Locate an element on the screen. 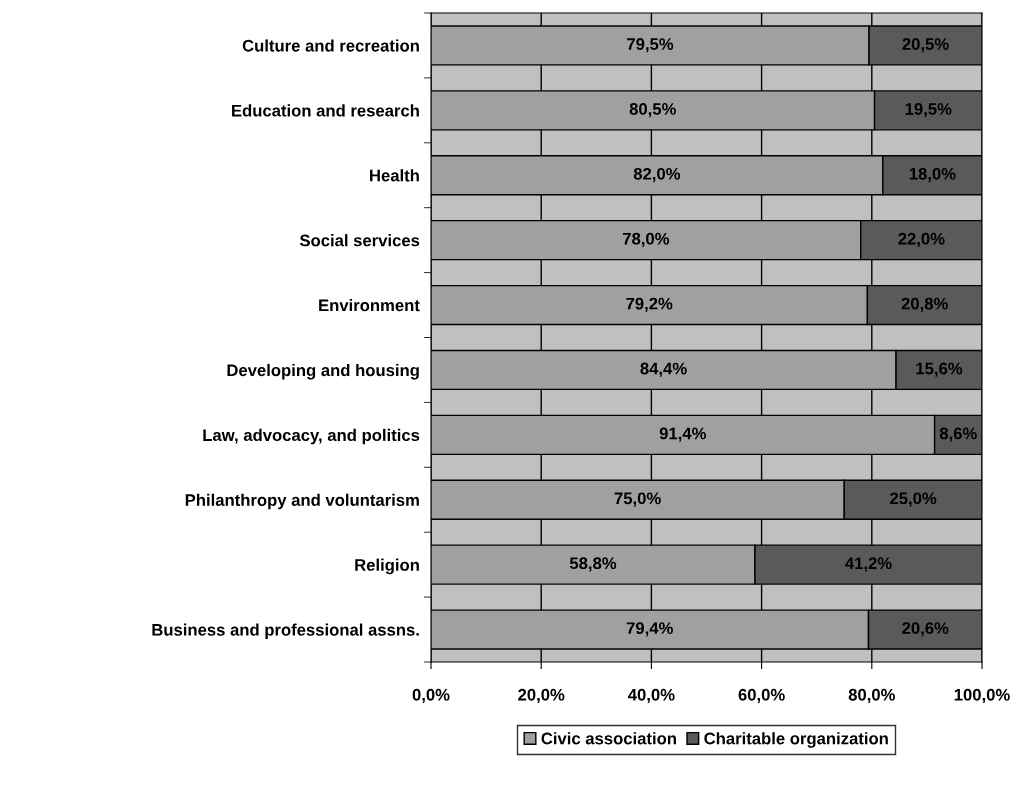 The width and height of the screenshot is (1024, 786). data-label: 84,4% is located at coordinates (663, 369).